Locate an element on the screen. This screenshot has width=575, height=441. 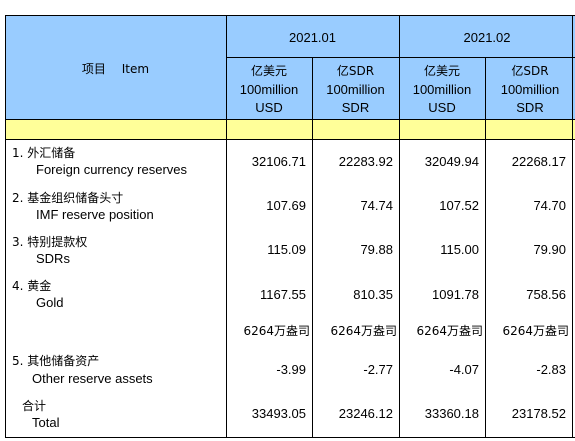
row-5-value-3: 6264万盎司 is located at coordinates (449, 331).